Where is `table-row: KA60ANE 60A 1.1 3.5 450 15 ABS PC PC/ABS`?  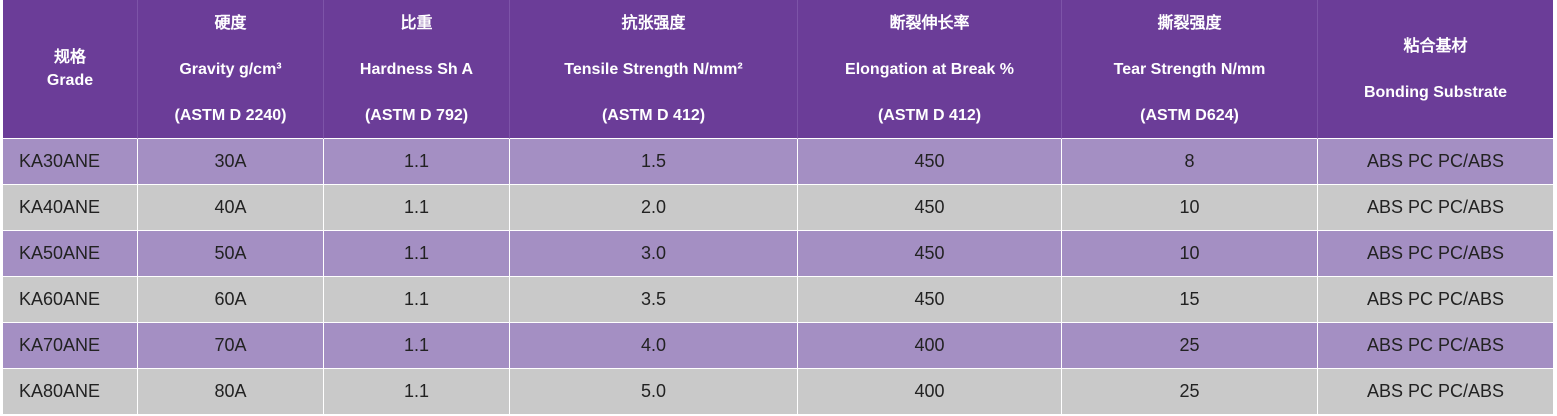
table-row: KA60ANE 60A 1.1 3.5 450 15 ABS PC PC/ABS is located at coordinates (778, 300).